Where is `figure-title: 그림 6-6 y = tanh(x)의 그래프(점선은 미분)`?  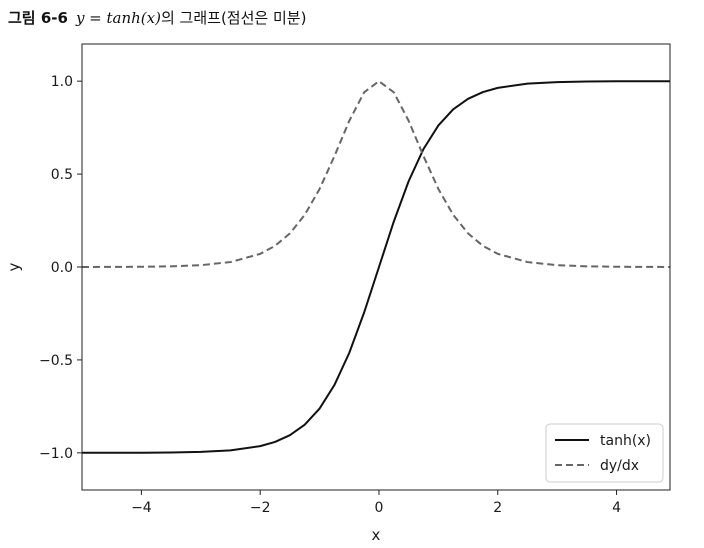 figure-title: 그림 6-6 y = tanh(x)의 그래프(점선은 미분) is located at coordinates (157, 18).